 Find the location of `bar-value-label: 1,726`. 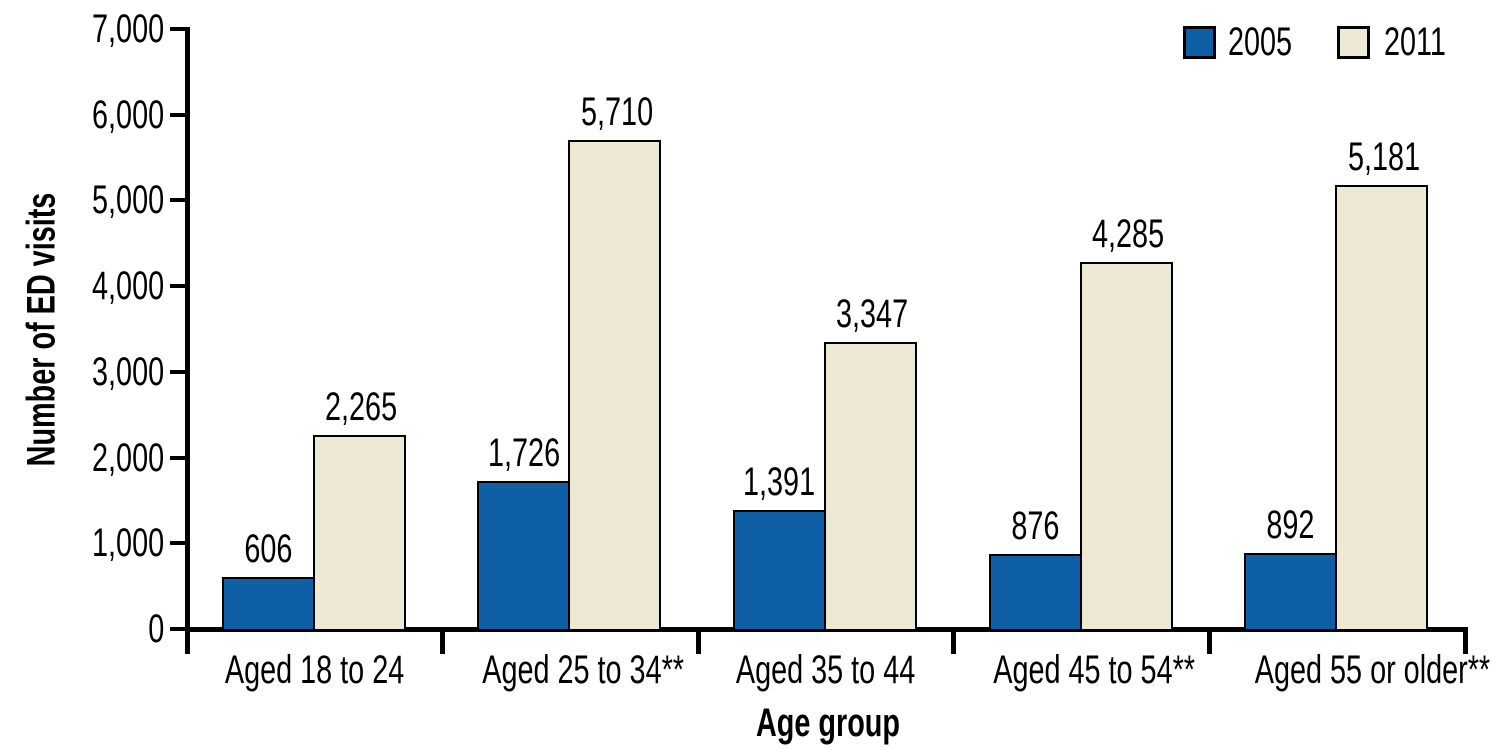

bar-value-label: 1,726 is located at coordinates (523, 453).